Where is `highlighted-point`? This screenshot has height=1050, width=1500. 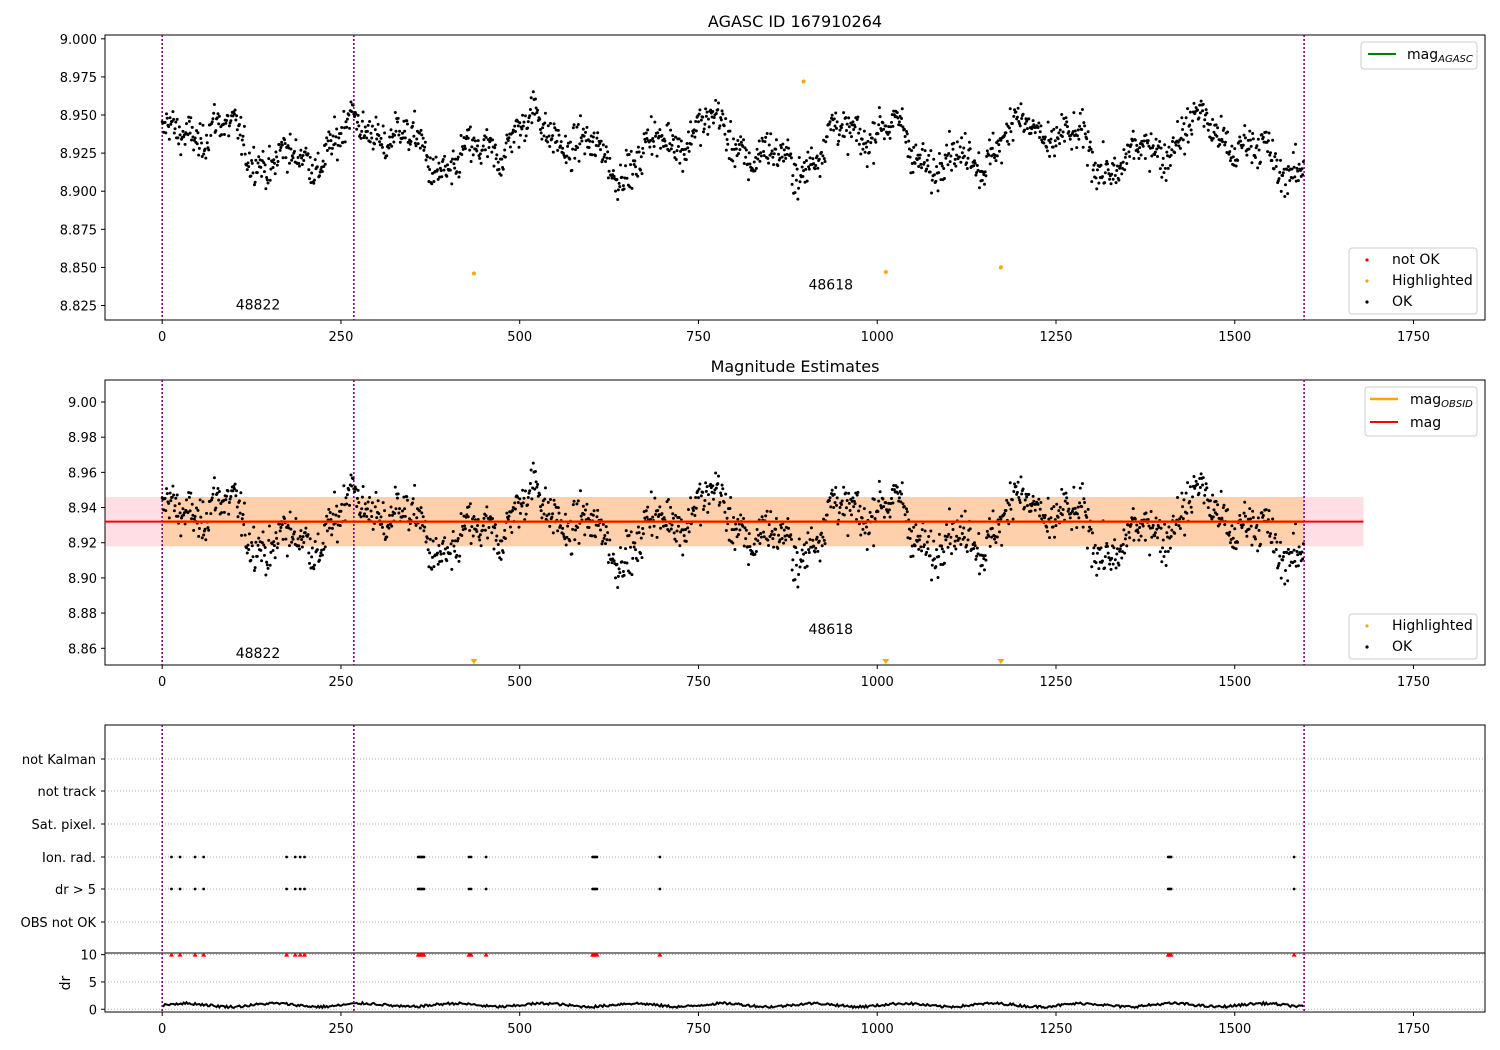
highlighted-point is located at coordinates (473, 273).